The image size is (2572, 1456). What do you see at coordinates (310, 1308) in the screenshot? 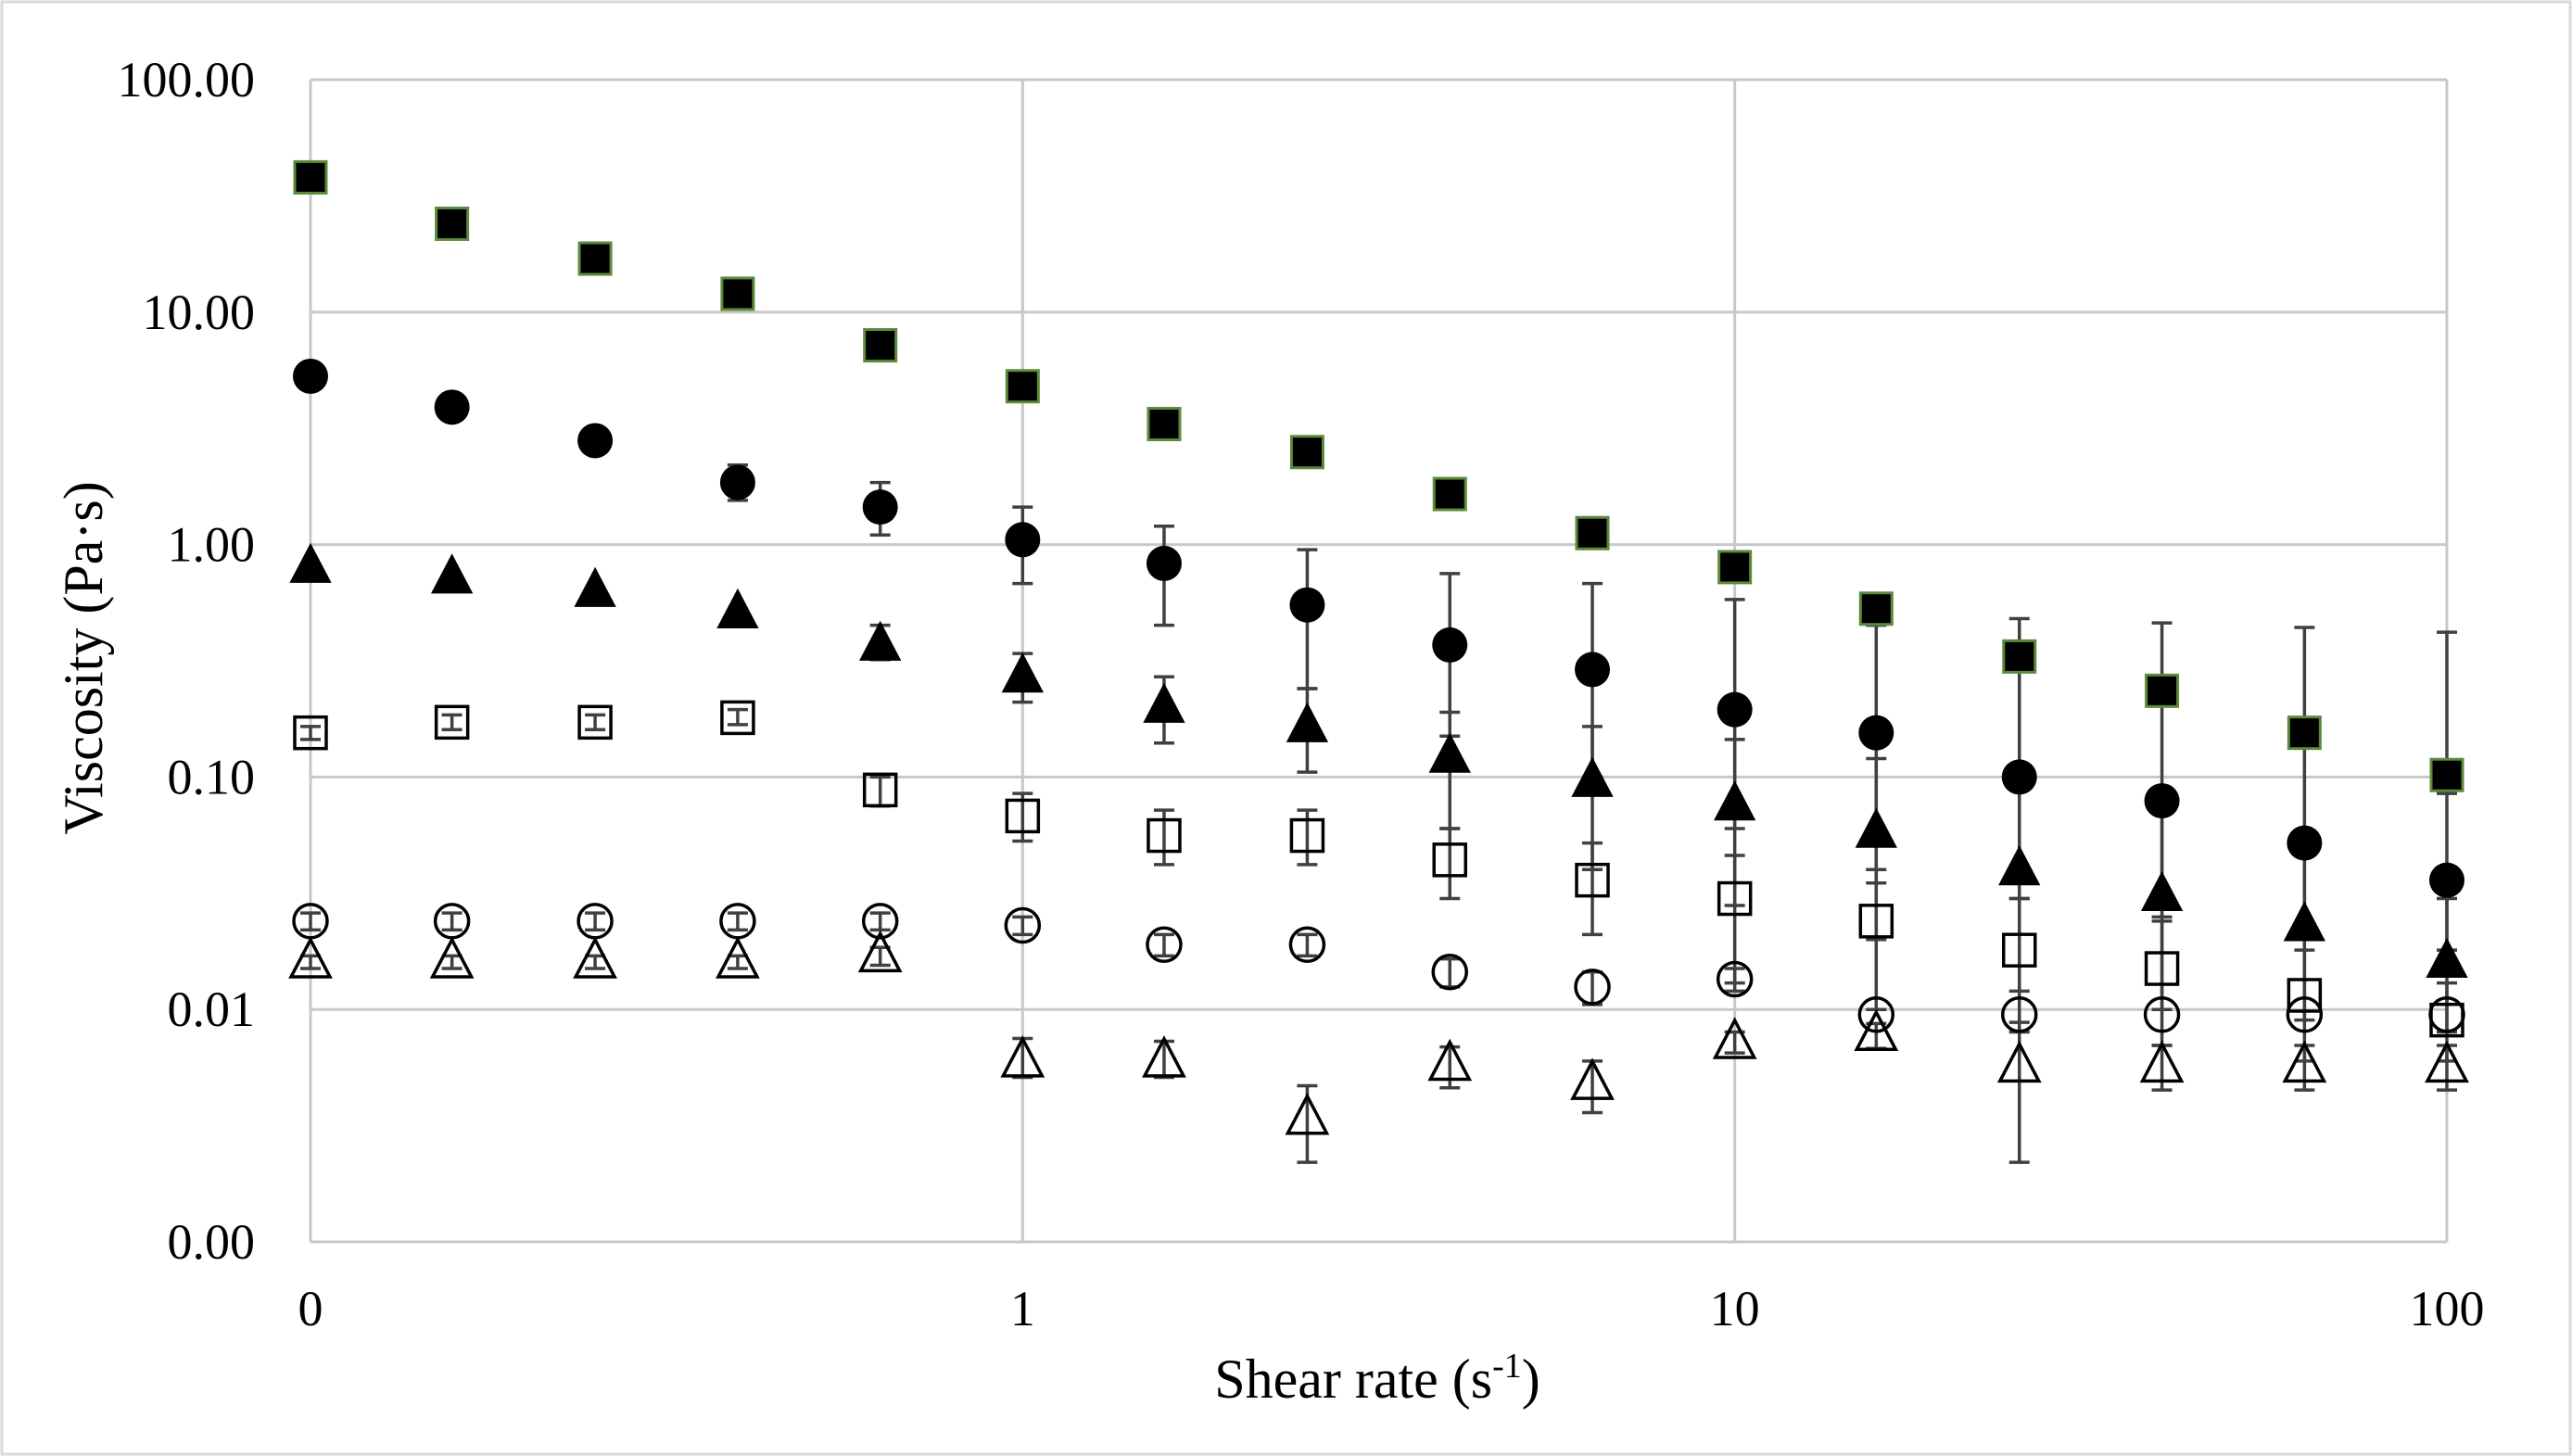
I see `x-tick-label: 0` at bounding box center [310, 1308].